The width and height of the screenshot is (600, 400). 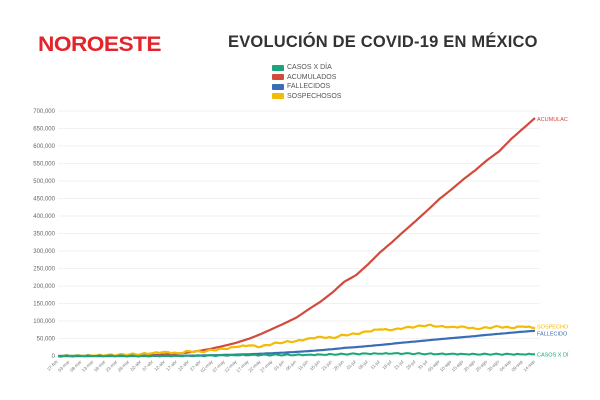 I want to click on x-tick-label: 28-mar, so click(x=124, y=366).